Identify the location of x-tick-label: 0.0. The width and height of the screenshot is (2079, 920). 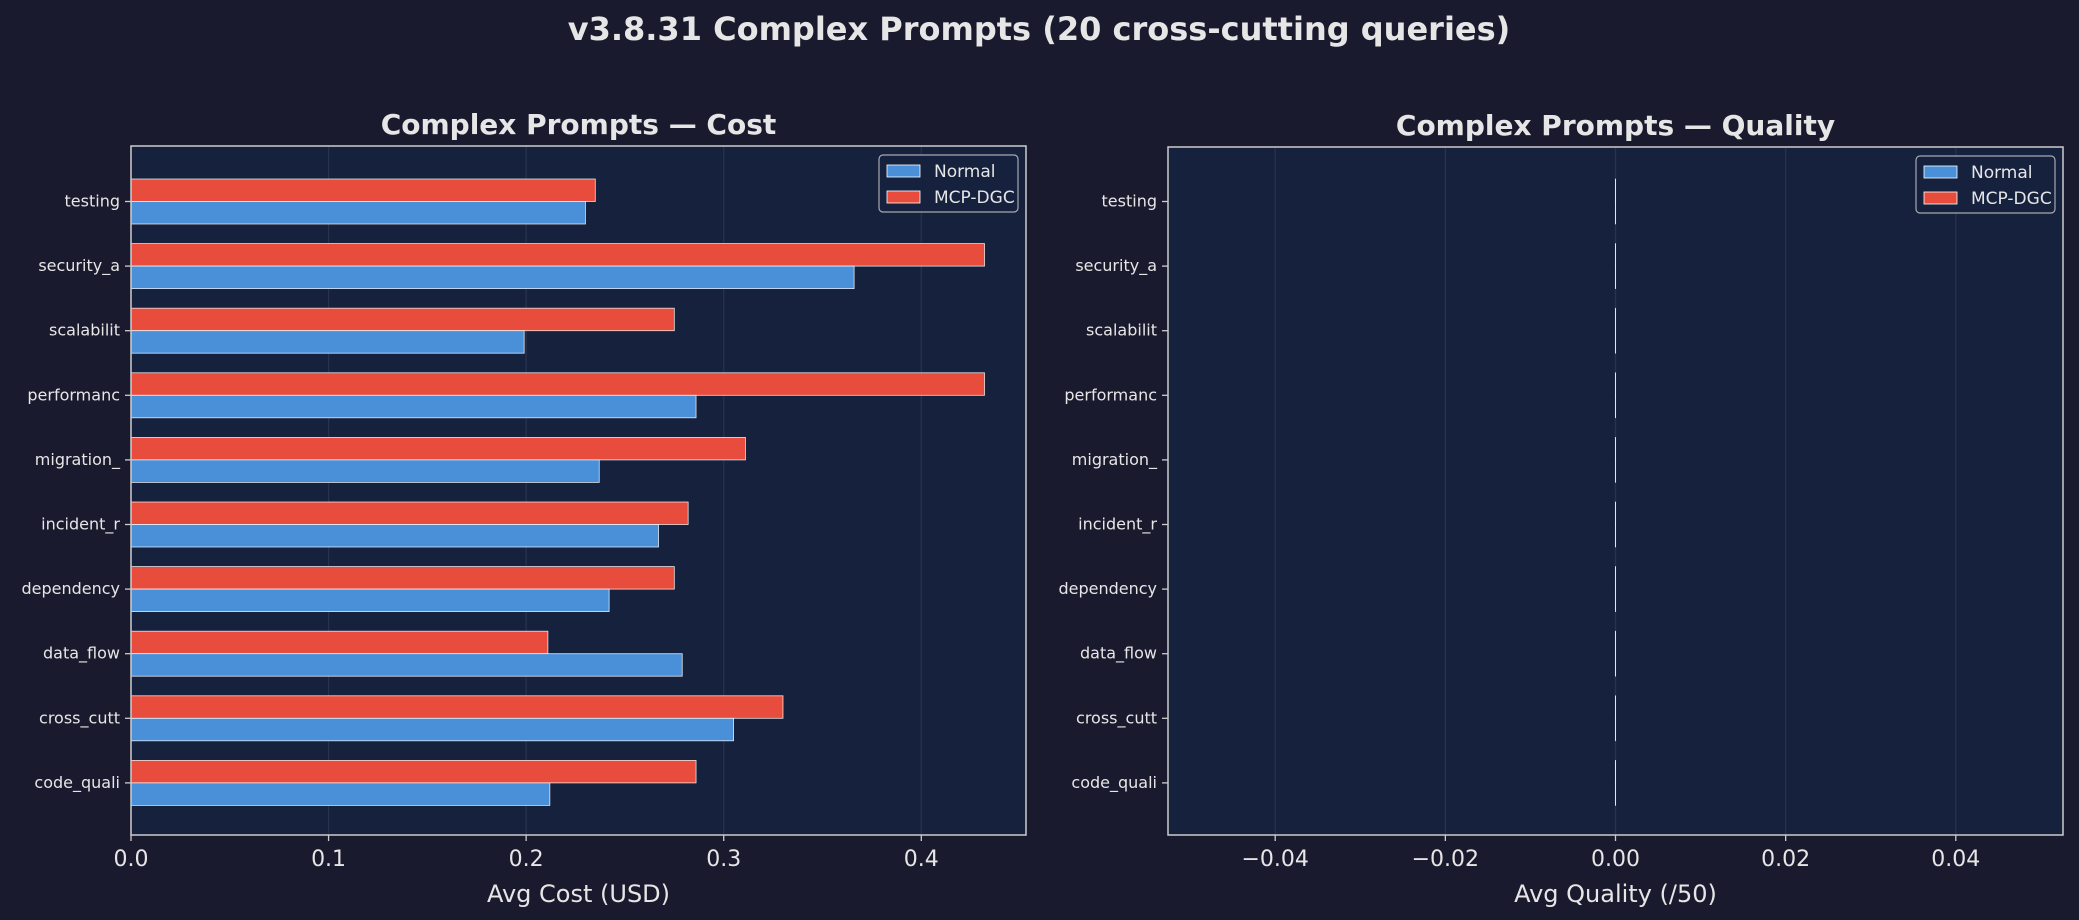
(131, 859).